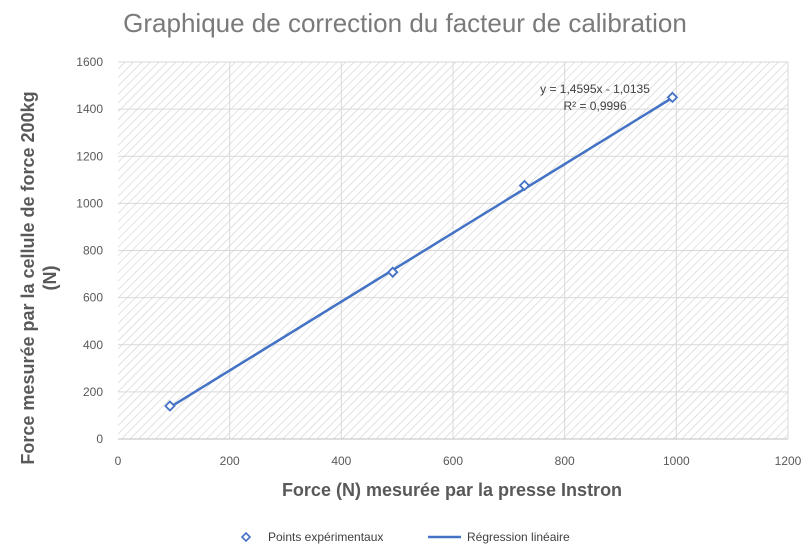  What do you see at coordinates (89, 203) in the screenshot?
I see `y-tick-label: 1000` at bounding box center [89, 203].